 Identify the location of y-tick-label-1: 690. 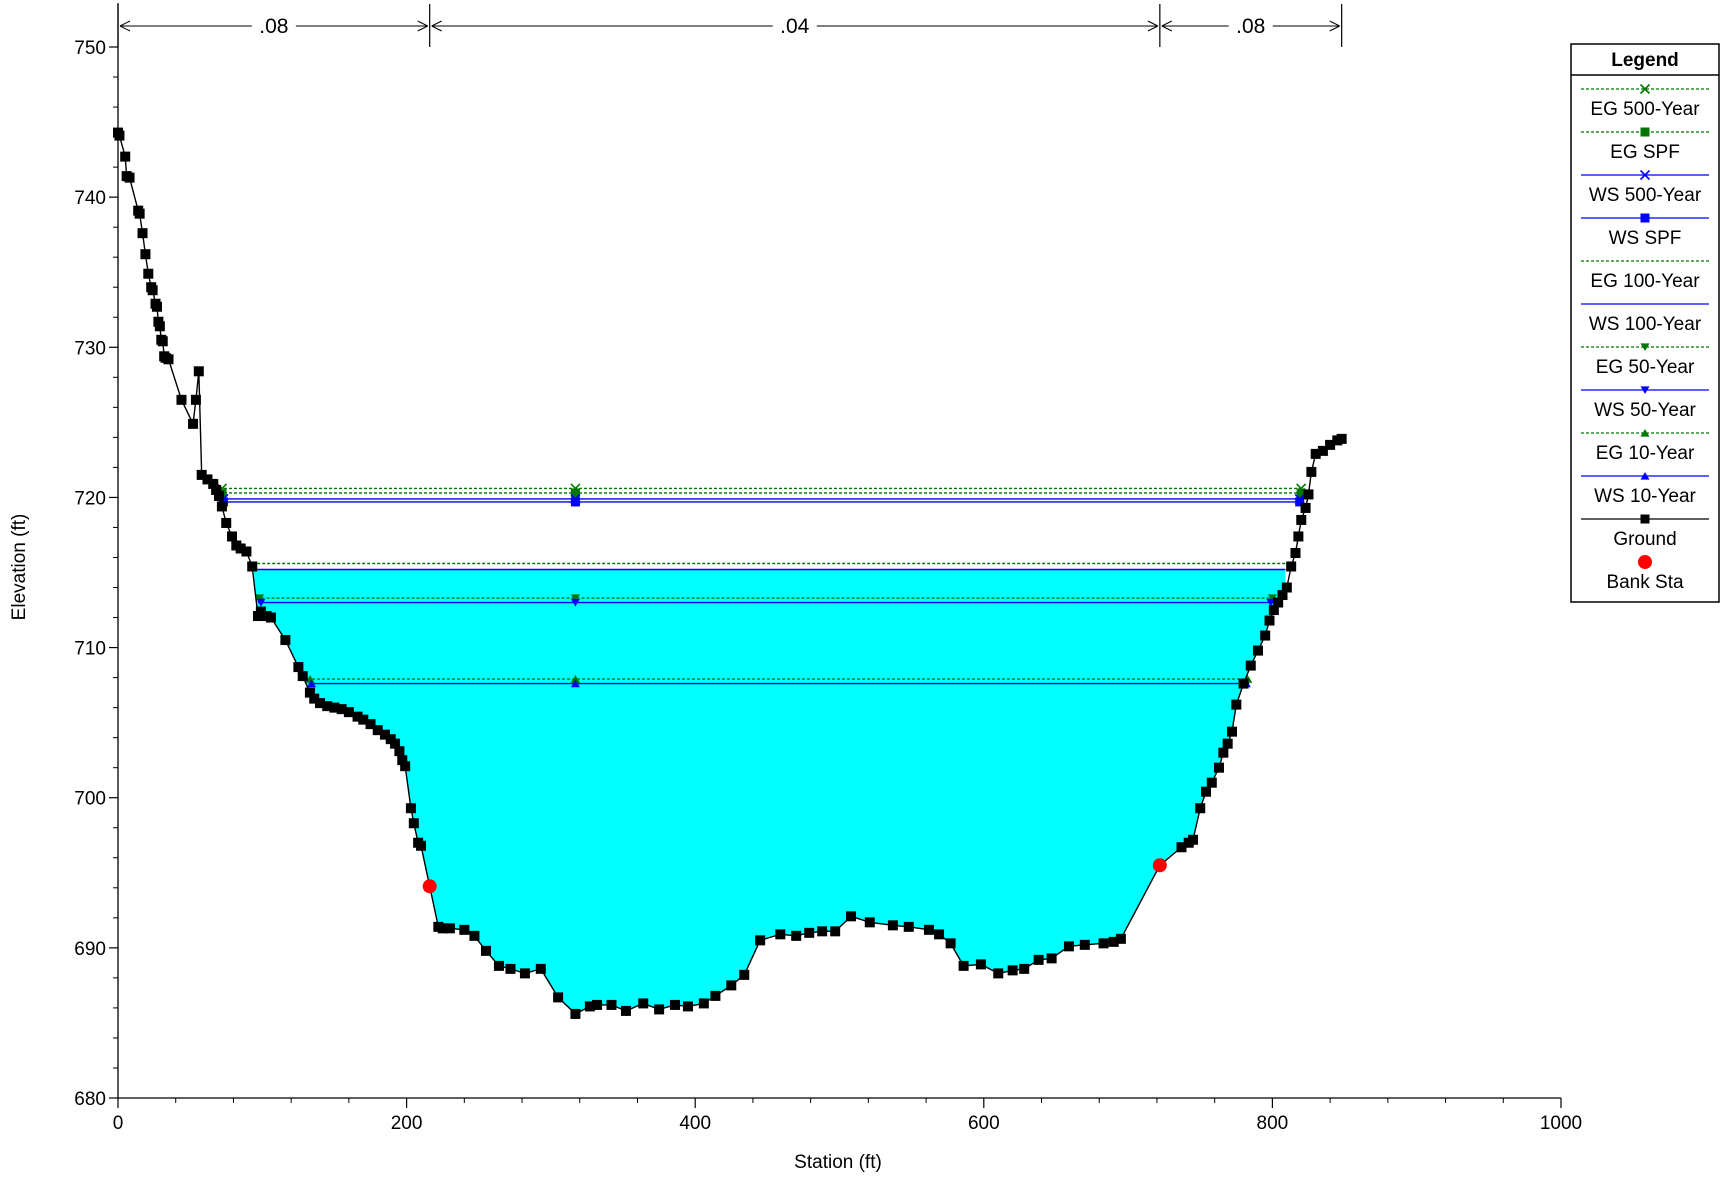
(90, 949).